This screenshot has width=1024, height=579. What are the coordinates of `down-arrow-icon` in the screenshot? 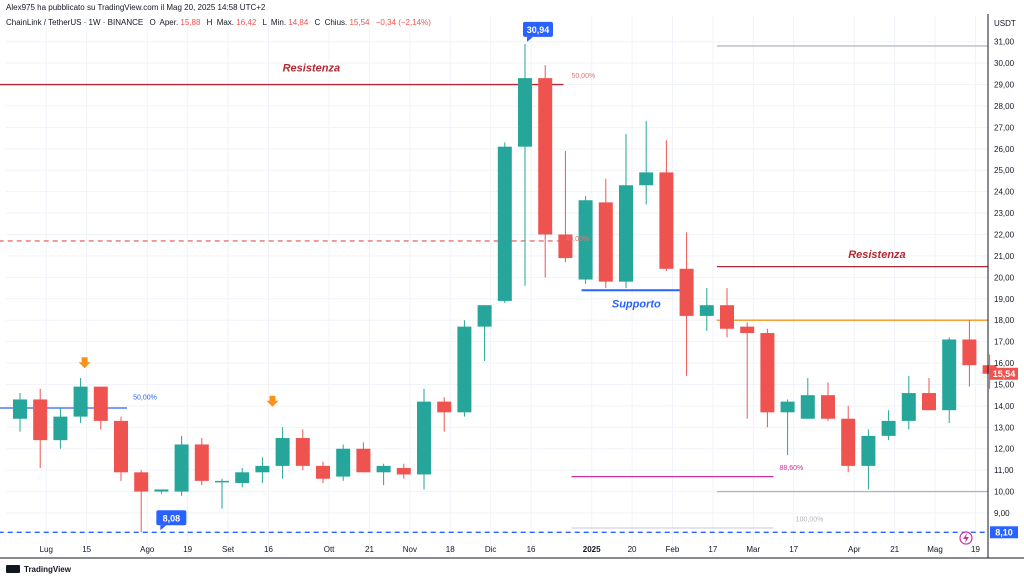 It's located at (272, 401).